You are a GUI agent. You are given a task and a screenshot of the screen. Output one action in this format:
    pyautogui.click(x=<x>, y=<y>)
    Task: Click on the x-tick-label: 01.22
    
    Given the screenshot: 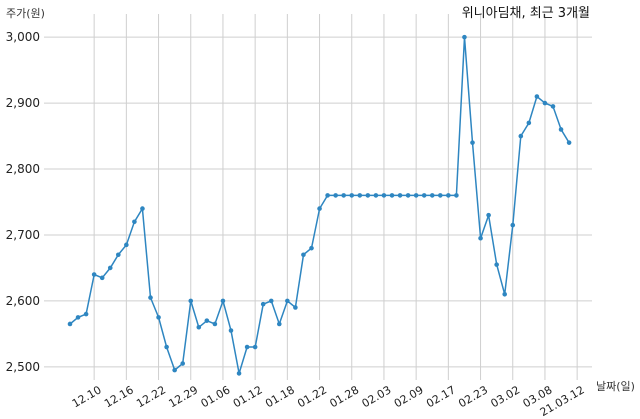 What is the action you would take?
    pyautogui.click(x=312, y=396)
    